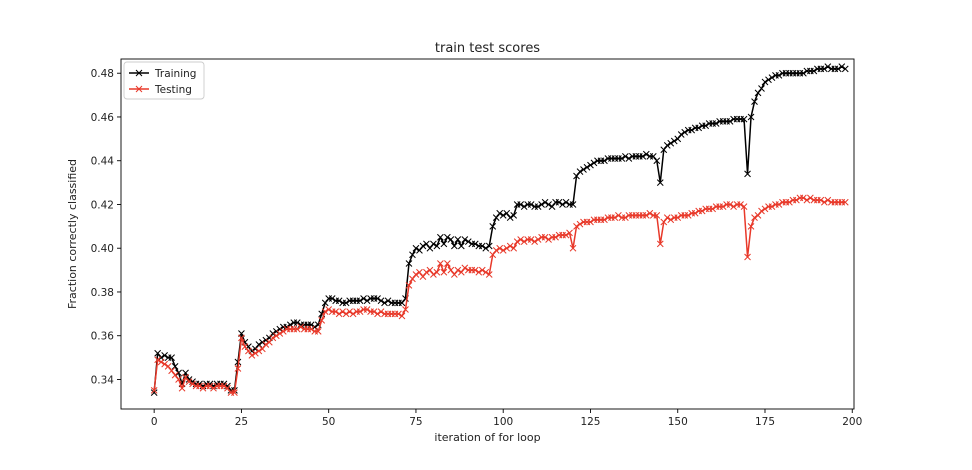  I want to click on legend-marker, so click(139, 73).